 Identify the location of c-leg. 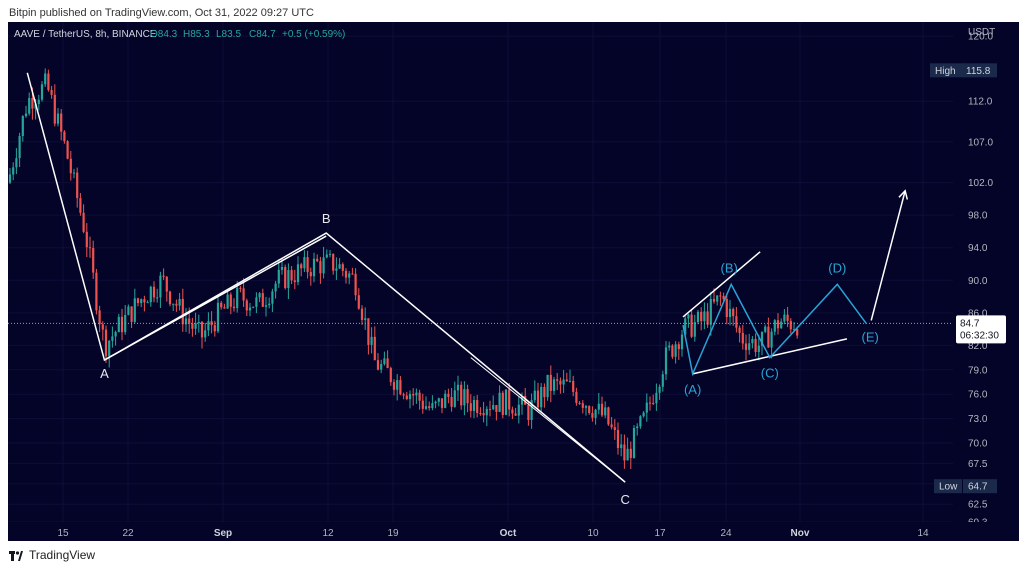
(548, 420).